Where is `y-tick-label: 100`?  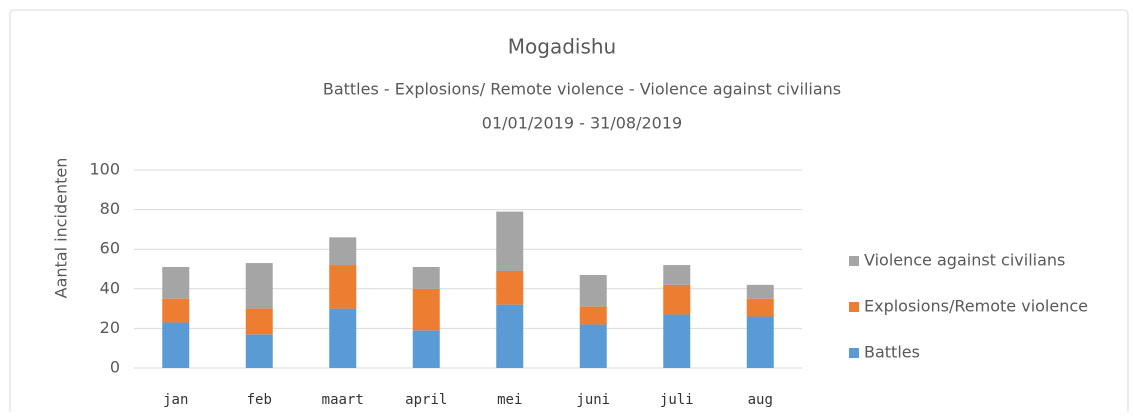 y-tick-label: 100 is located at coordinates (104, 169).